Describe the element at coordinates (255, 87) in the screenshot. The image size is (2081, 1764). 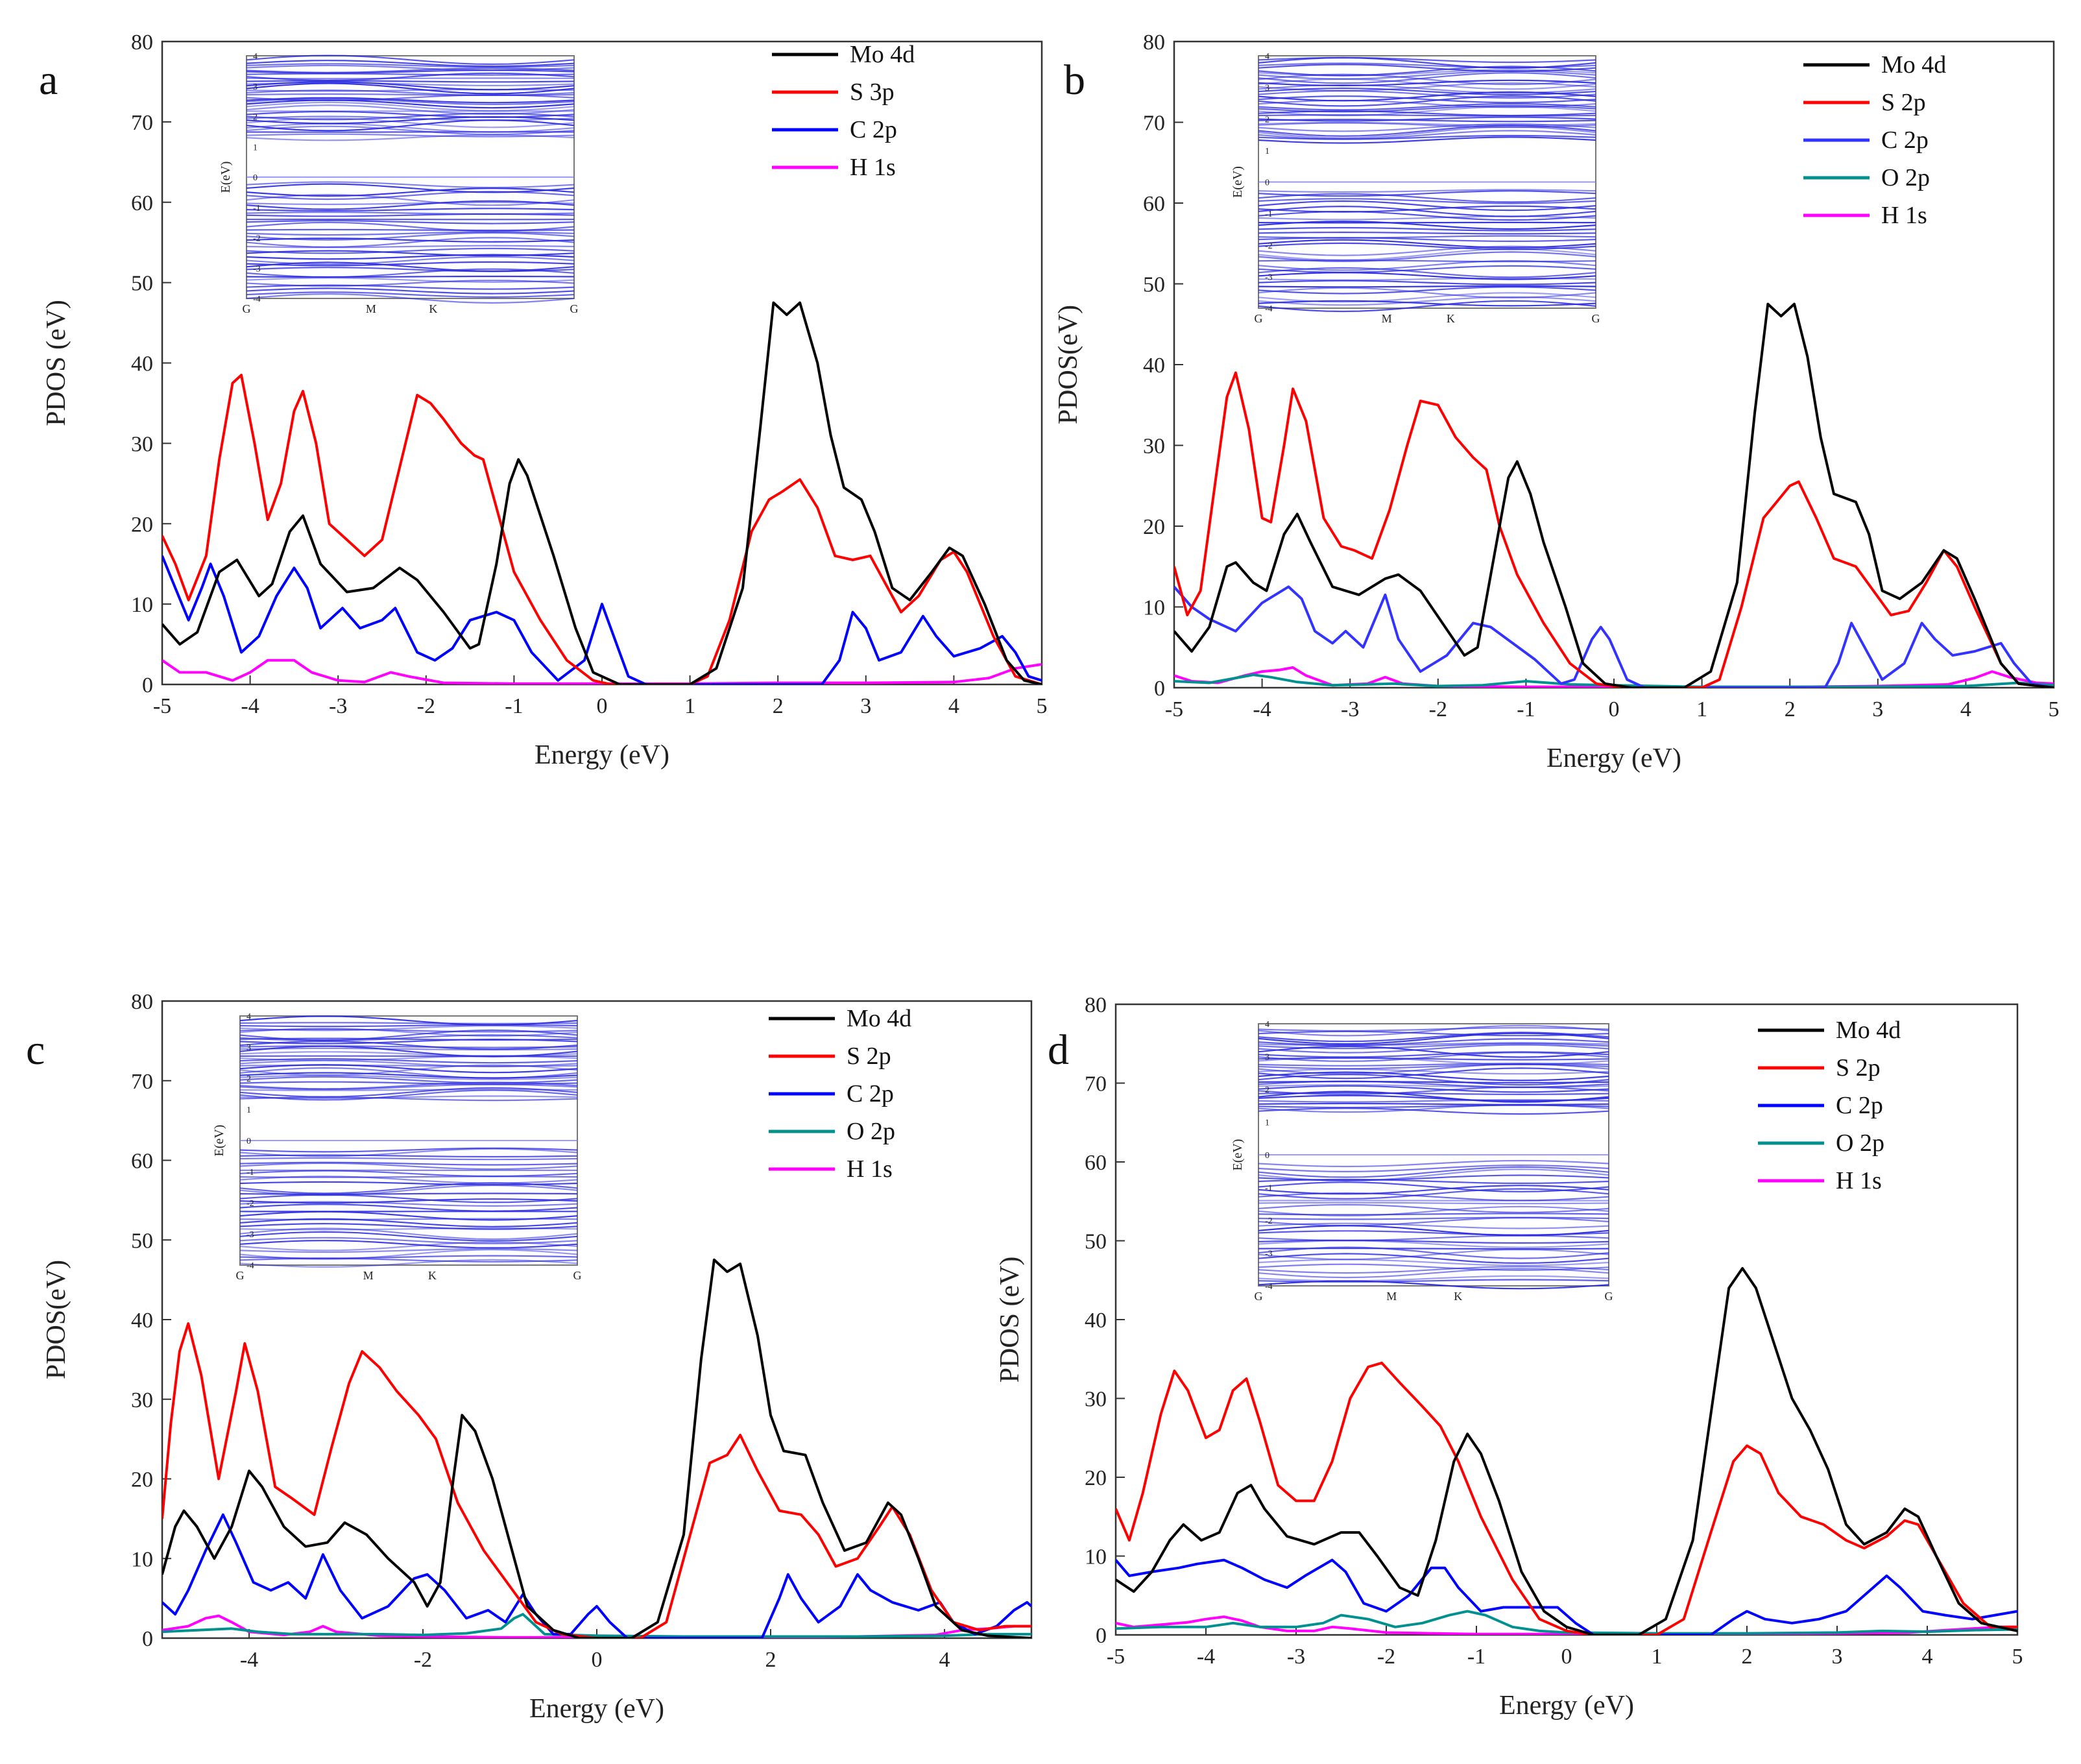
I see `inset-y-tick-label: 3` at that location.